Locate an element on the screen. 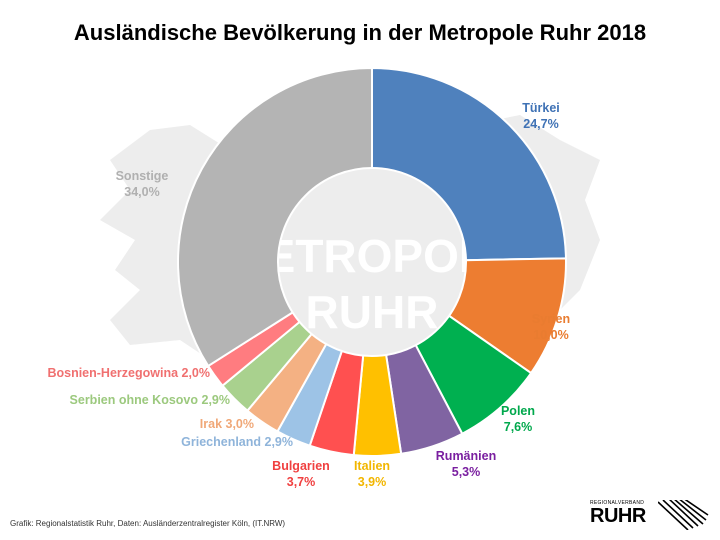 Image resolution: width=720 pixels, height=540 pixels. slice-name-label: Polen is located at coordinates (518, 411).